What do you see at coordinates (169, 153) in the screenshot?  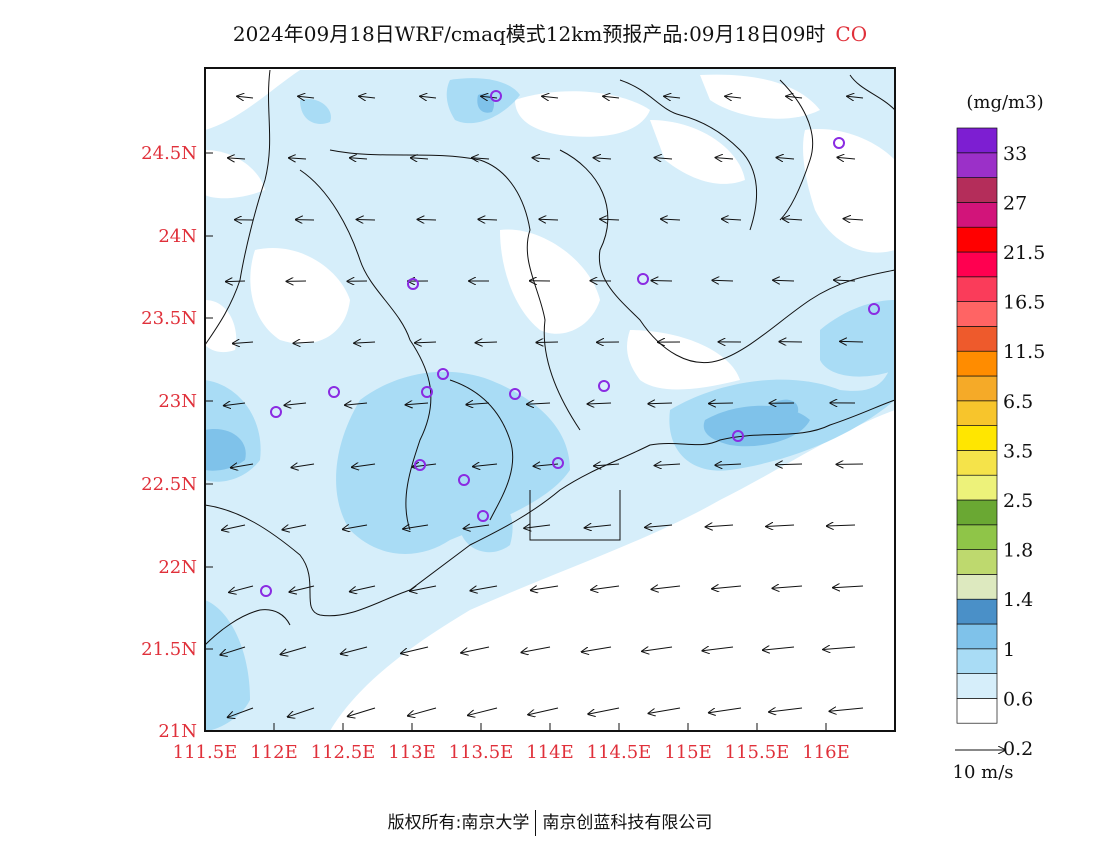 I see `lat-tick-label: 24.5N` at bounding box center [169, 153].